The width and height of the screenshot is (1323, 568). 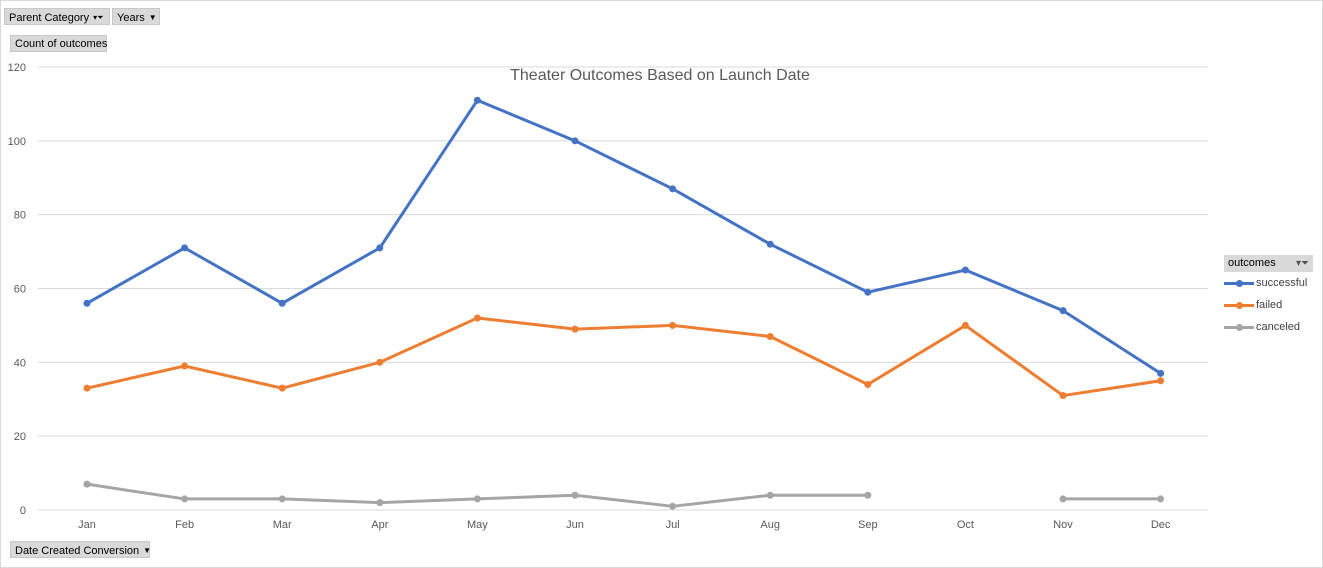 What do you see at coordinates (575, 525) in the screenshot?
I see `x-tick-label: Jun` at bounding box center [575, 525].